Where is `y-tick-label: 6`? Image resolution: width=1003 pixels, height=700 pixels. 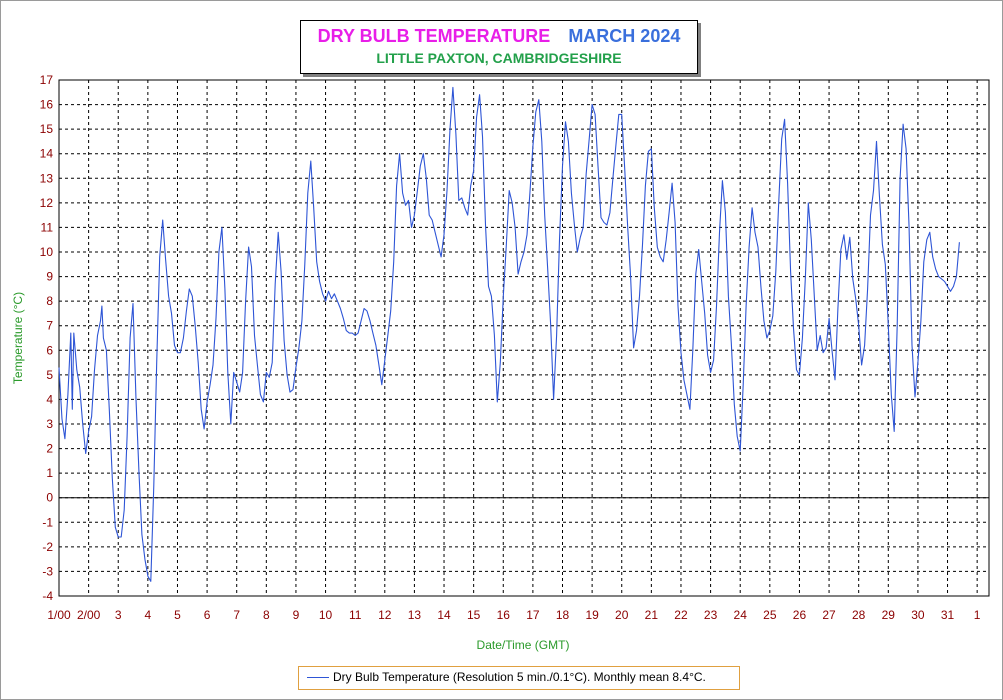 y-tick-label: 6 is located at coordinates (49, 350).